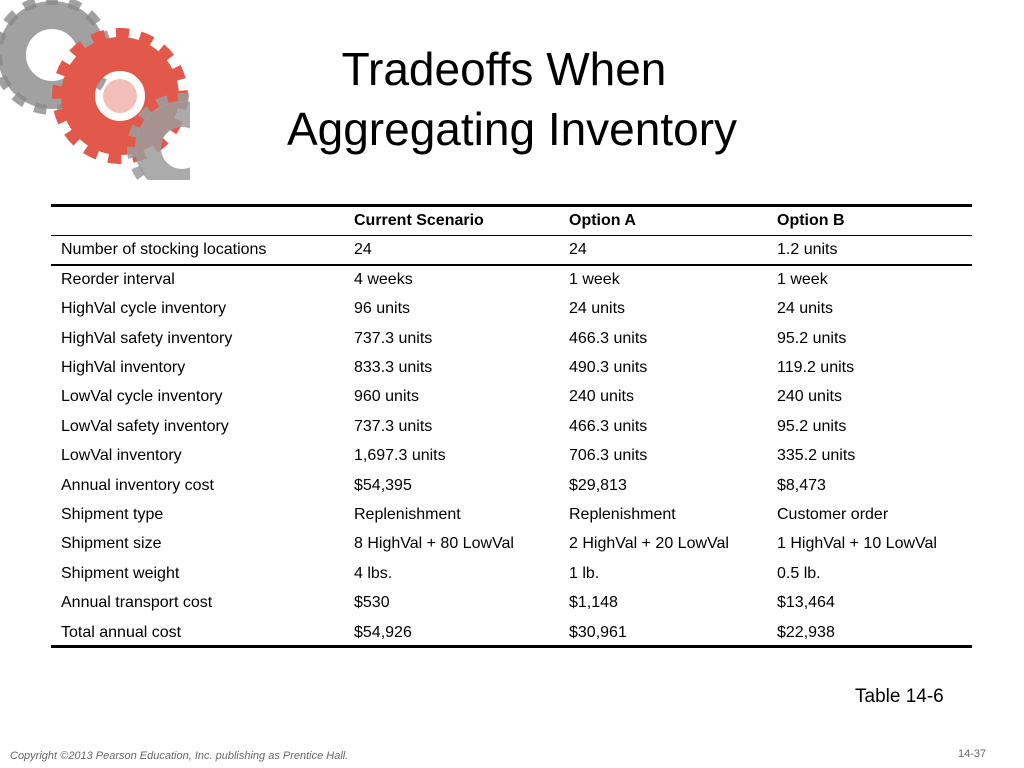  Describe the element at coordinates (608, 456) in the screenshot. I see `table-cell: 706.3 units` at that location.